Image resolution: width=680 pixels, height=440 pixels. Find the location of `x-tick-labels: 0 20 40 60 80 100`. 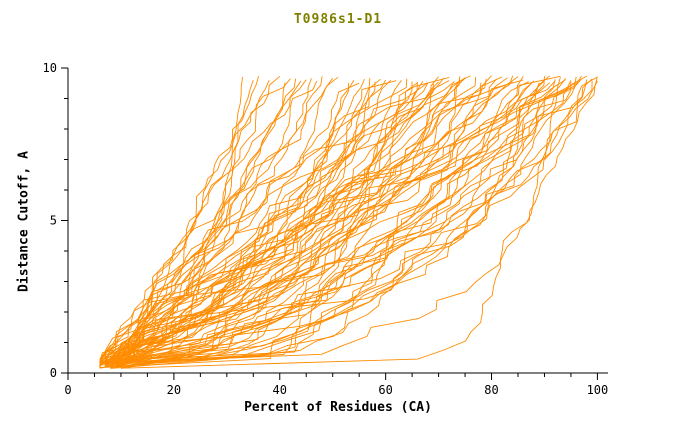

x-tick-labels: 0 20 40 60 80 100 is located at coordinates (336, 390).